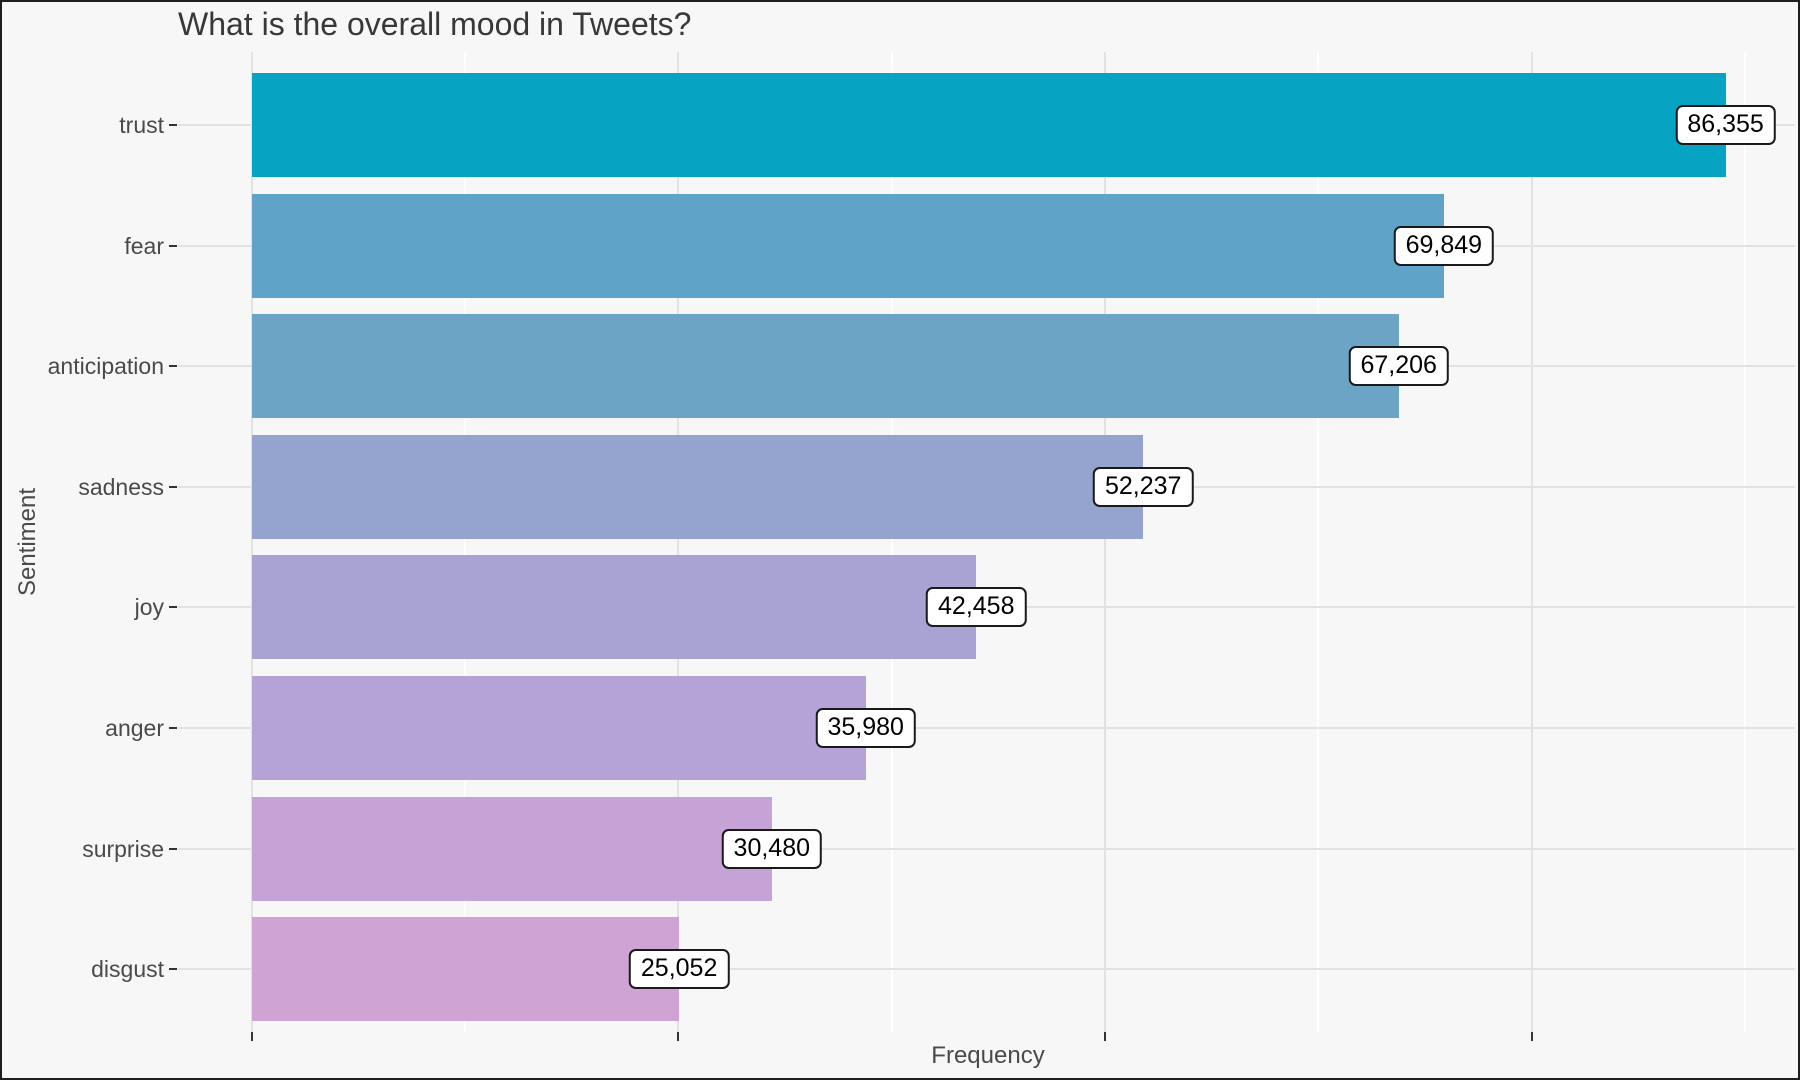  Describe the element at coordinates (976, 607) in the screenshot. I see `value-label-joy: 42,458` at that location.